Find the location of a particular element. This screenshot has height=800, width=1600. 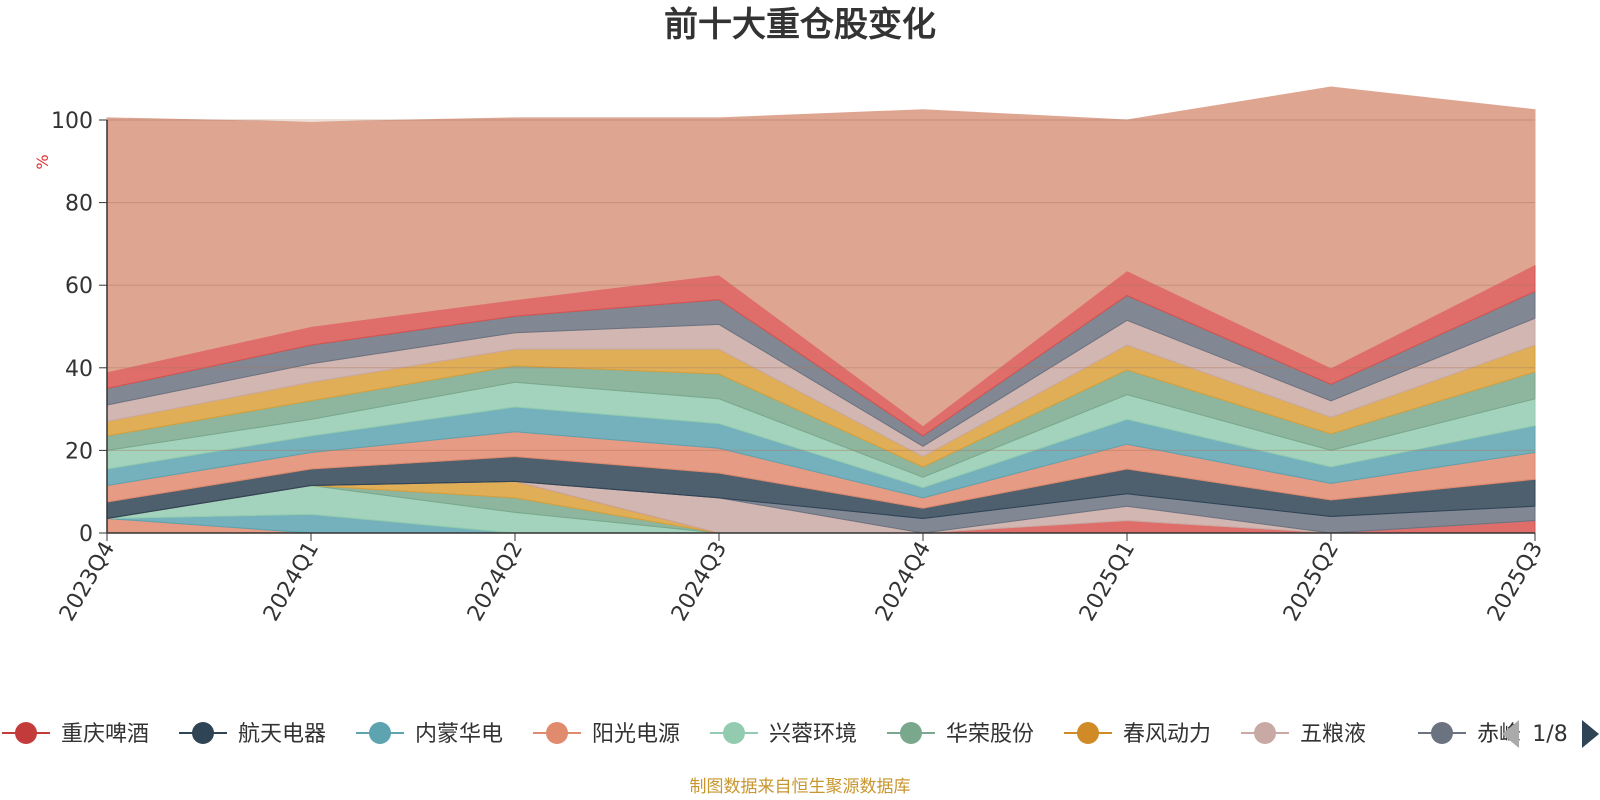

legend-label: 阳光电源 is located at coordinates (636, 734).